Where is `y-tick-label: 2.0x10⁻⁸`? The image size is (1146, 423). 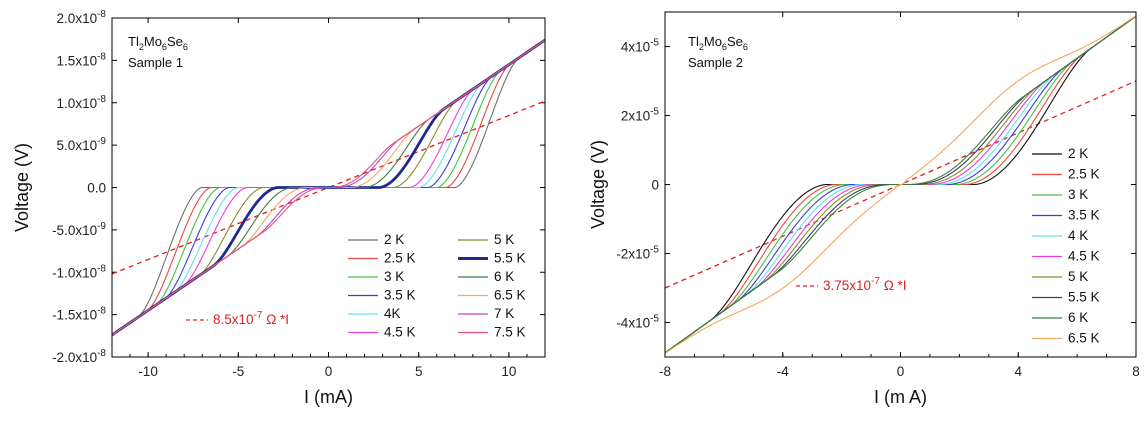
y-tick-label: 2.0x10⁻⁸ is located at coordinates (82, 17).